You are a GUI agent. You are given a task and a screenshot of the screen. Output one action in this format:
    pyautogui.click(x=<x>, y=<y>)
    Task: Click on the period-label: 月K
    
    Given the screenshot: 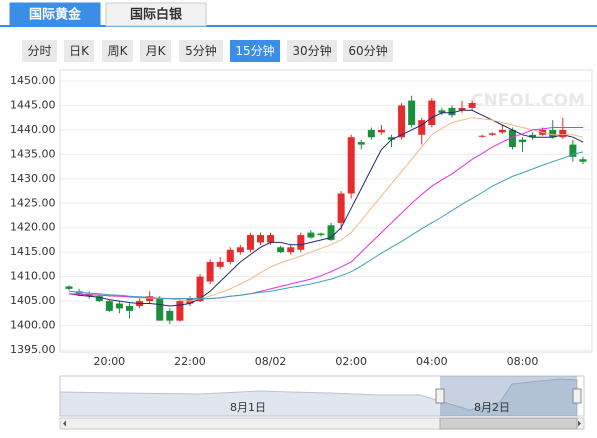 What is the action you would take?
    pyautogui.click(x=156, y=51)
    